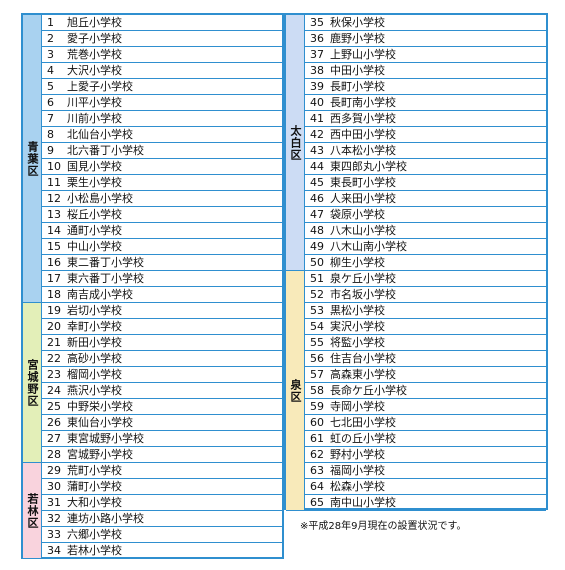  What do you see at coordinates (317, 278) in the screenshot?
I see `school-number: 51` at bounding box center [317, 278].